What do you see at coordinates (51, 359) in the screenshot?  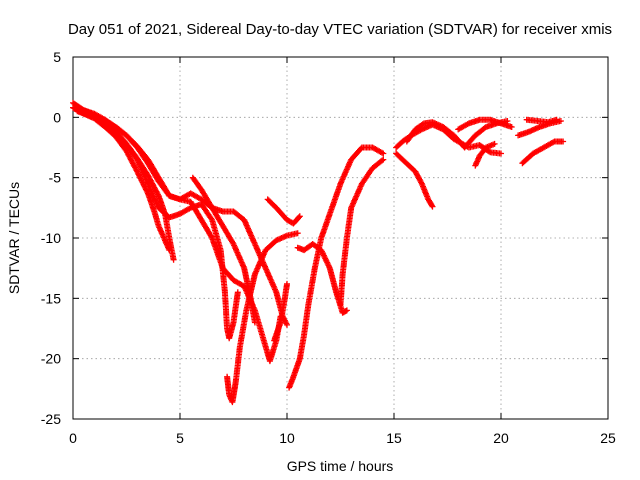 I see `y-tick-label: -20` at bounding box center [51, 359].